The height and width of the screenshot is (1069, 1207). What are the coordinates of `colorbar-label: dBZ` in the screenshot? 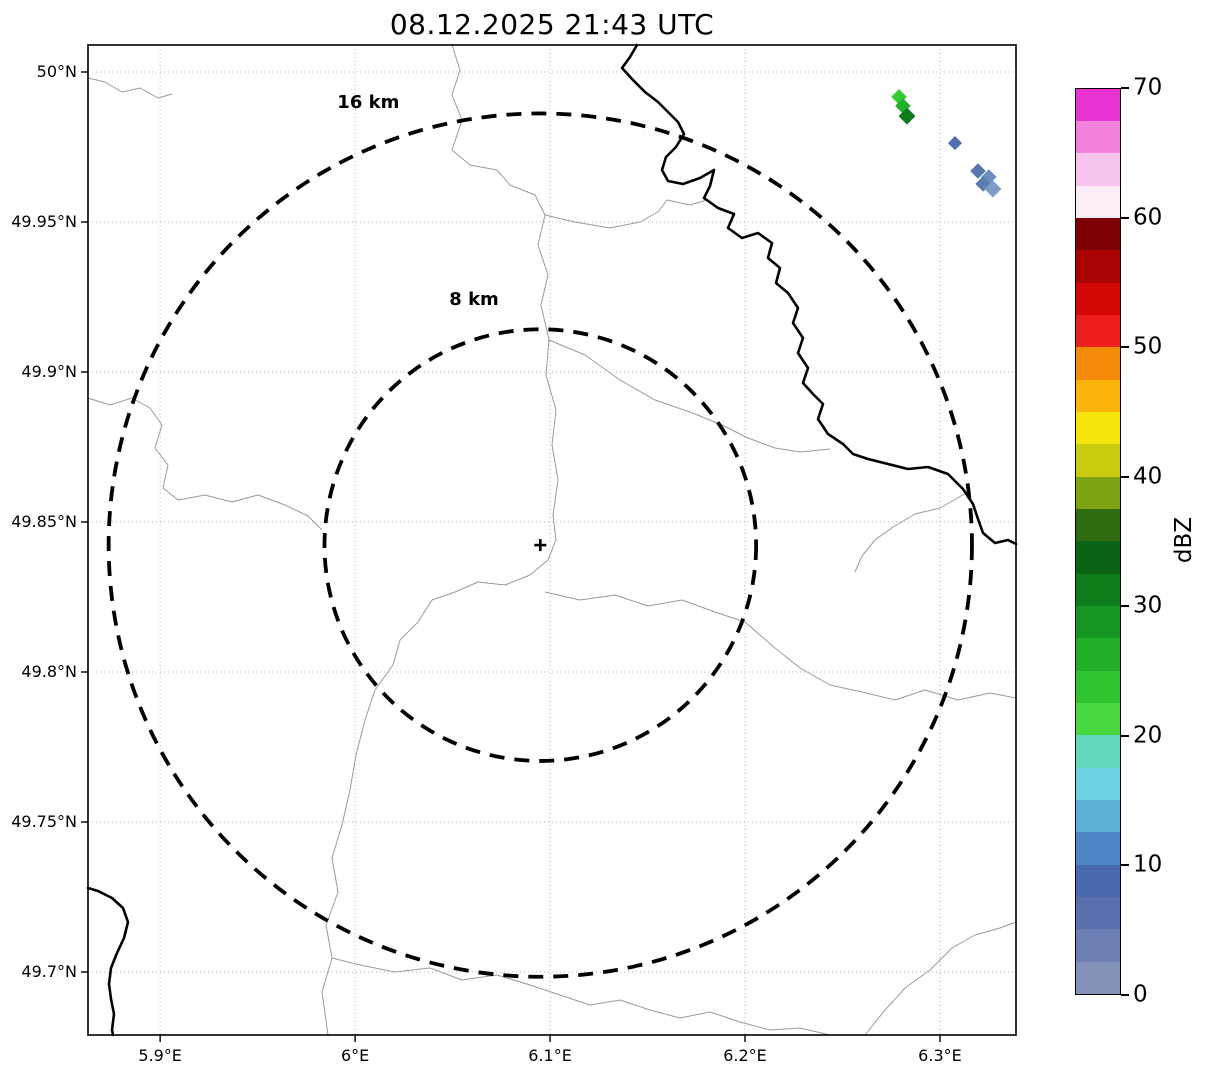 It's located at (1179, 540).